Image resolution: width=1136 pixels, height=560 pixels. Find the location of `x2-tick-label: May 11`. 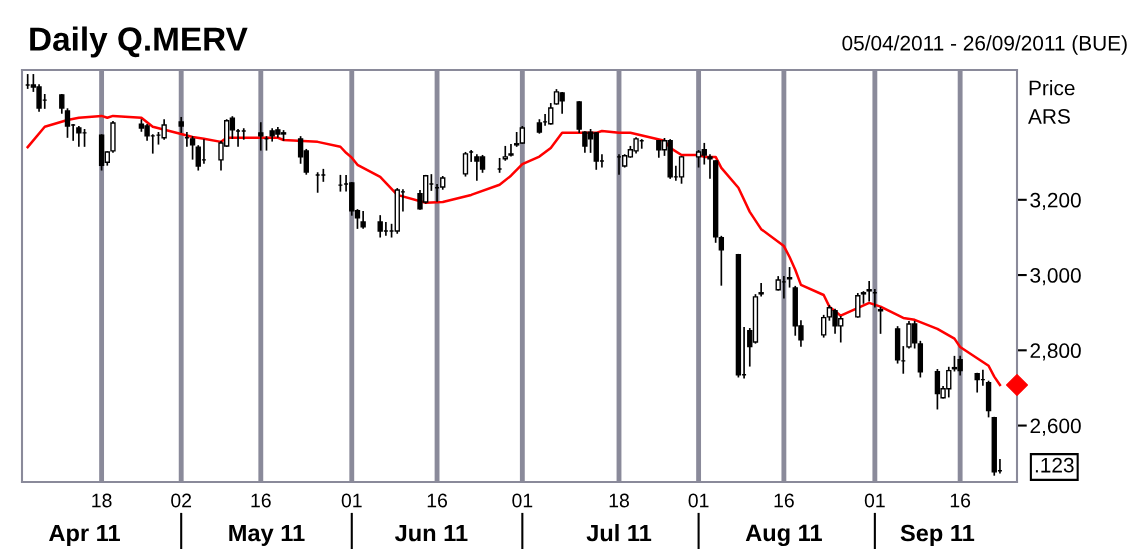

x2-tick-label: May 11 is located at coordinates (267, 535).